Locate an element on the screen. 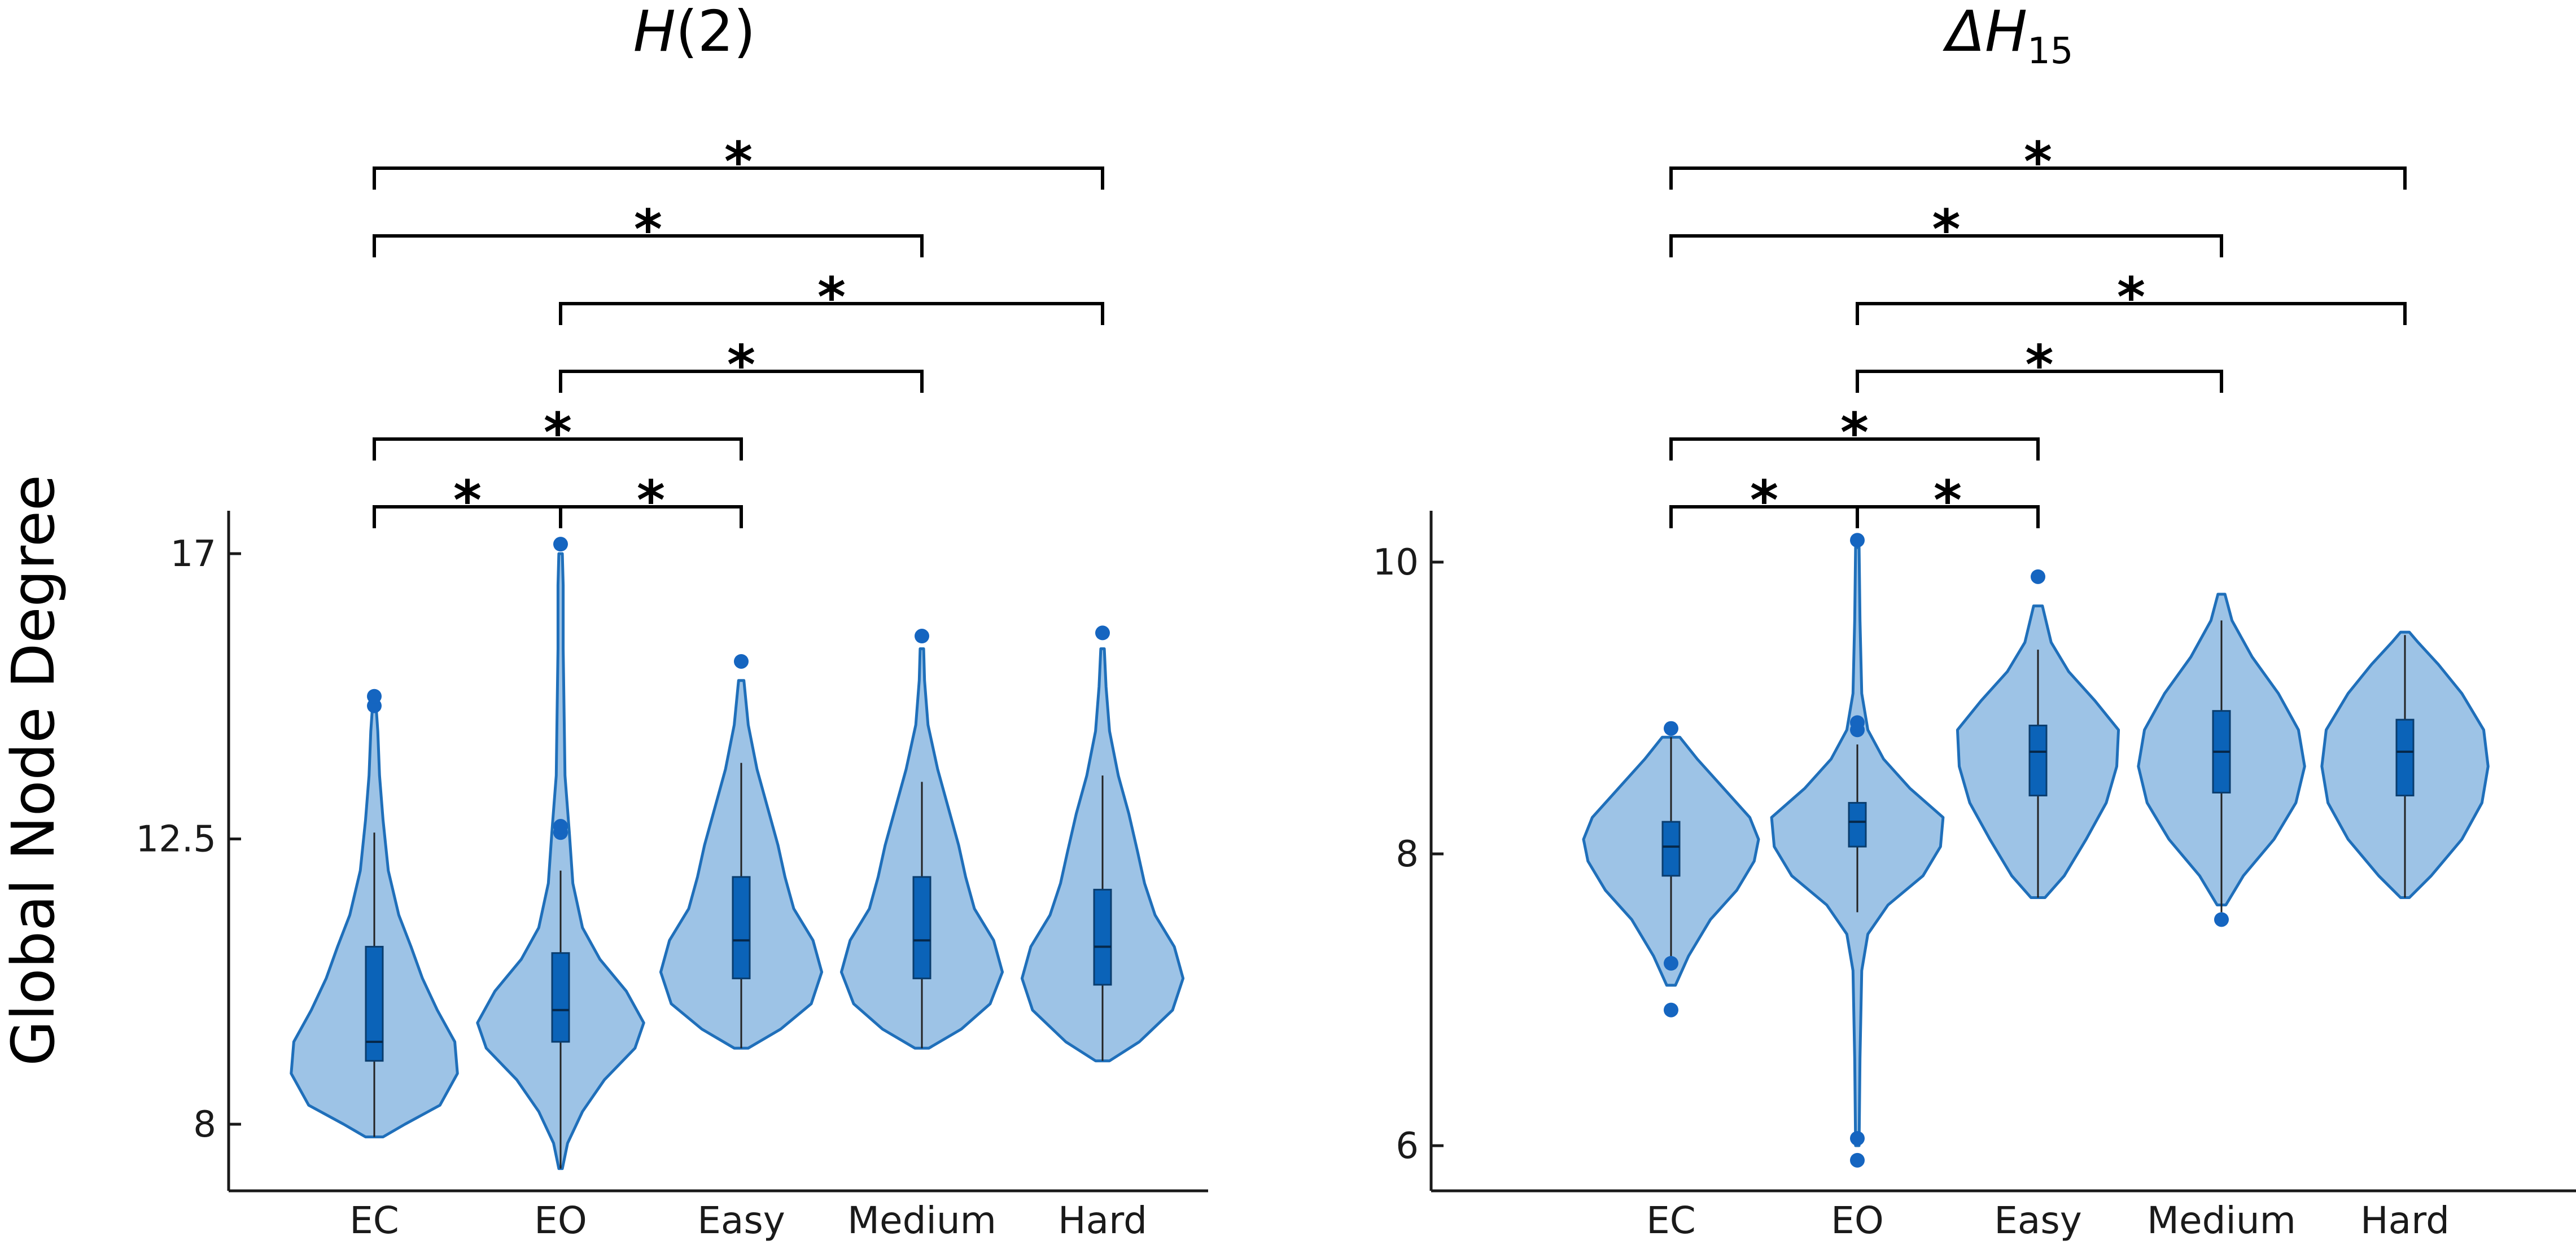  chart-title-suffix: (2) is located at coordinates (716, 32).